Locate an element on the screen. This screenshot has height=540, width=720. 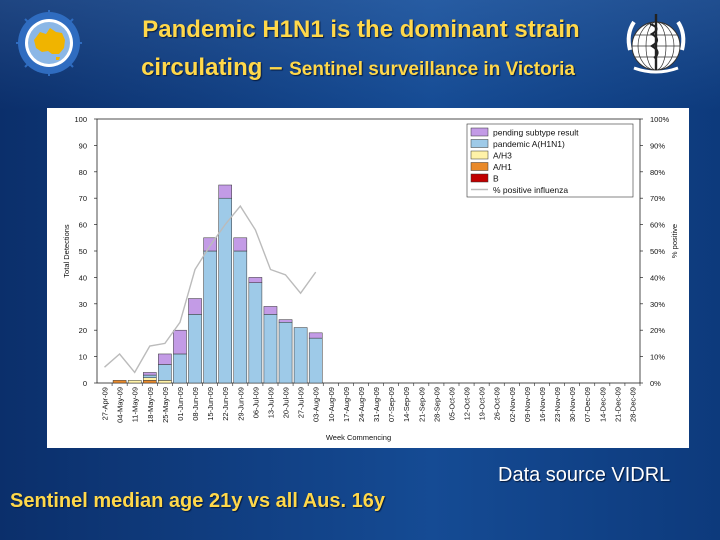
y2-tick-label: 30% is located at coordinates (657, 304).